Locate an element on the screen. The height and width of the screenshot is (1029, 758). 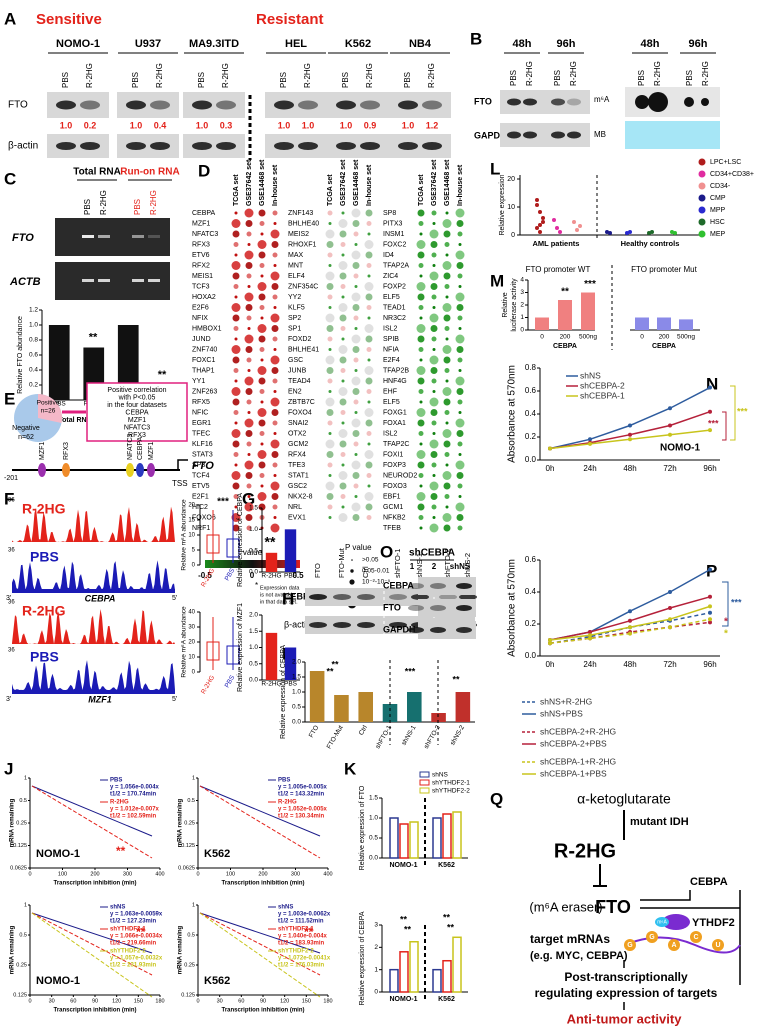
point is located at coordinates (630, 627).